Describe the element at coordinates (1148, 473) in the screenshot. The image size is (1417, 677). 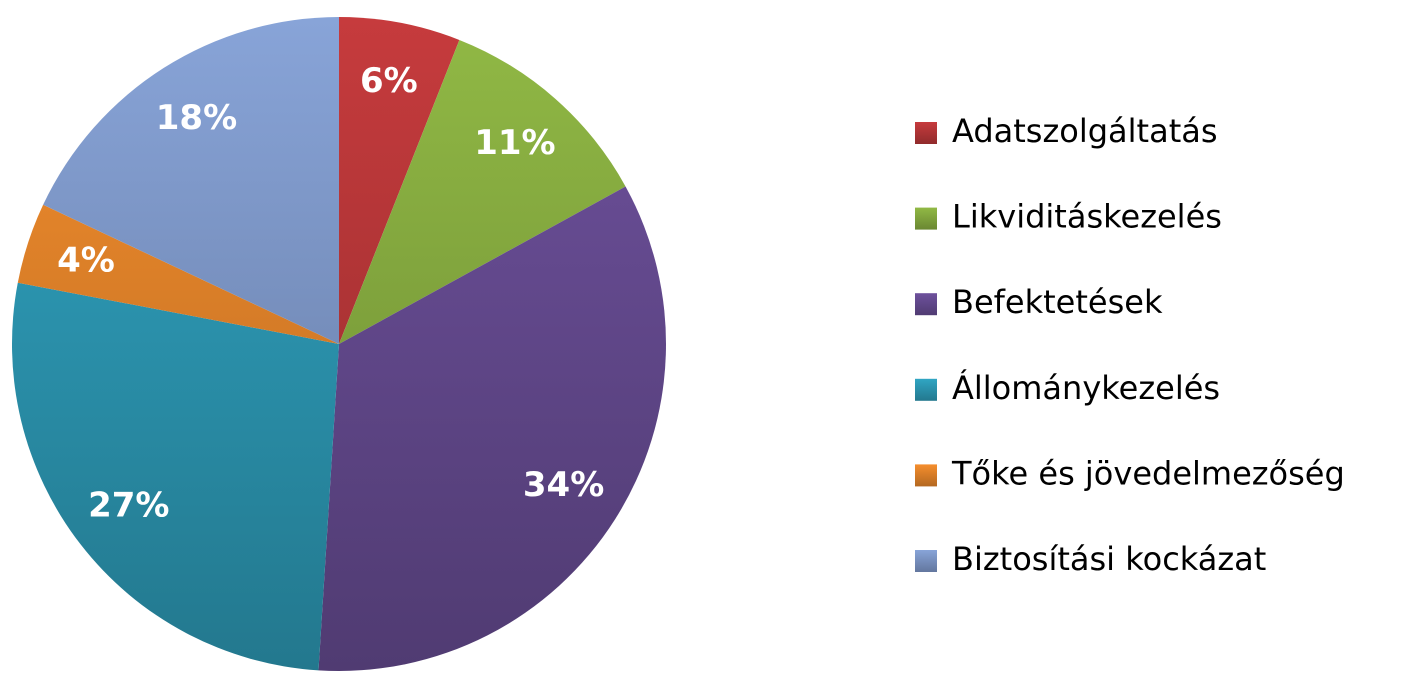
I see `legend-label: Tőke és jövedelmezőség` at that location.